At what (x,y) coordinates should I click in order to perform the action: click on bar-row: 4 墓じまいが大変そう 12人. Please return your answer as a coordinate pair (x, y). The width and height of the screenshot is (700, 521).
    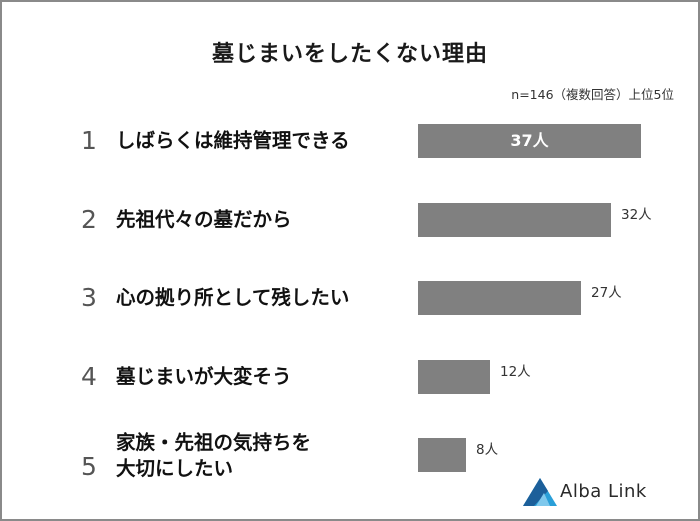
    Looking at the image, I should click on (350, 390).